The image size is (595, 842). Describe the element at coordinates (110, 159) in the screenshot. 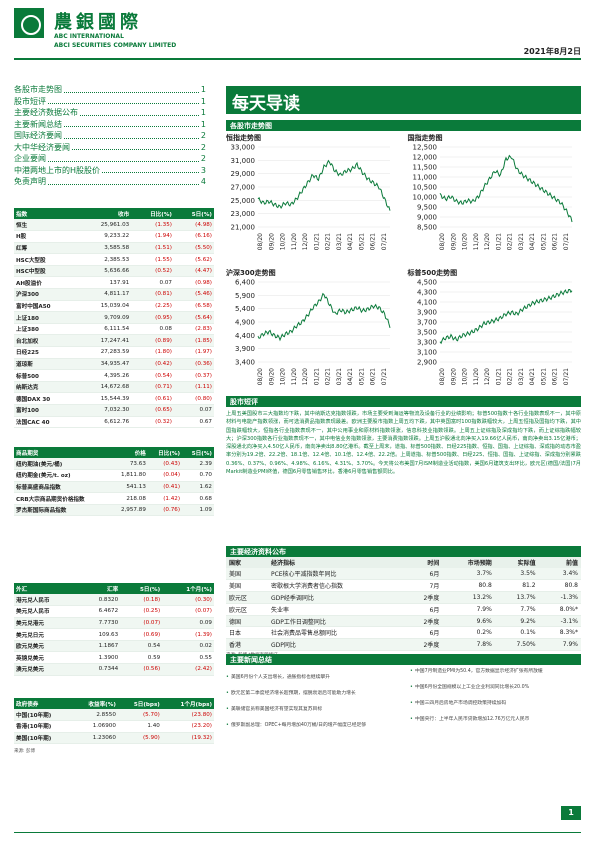

I see `toc-item: 企业要闻 2` at that location.